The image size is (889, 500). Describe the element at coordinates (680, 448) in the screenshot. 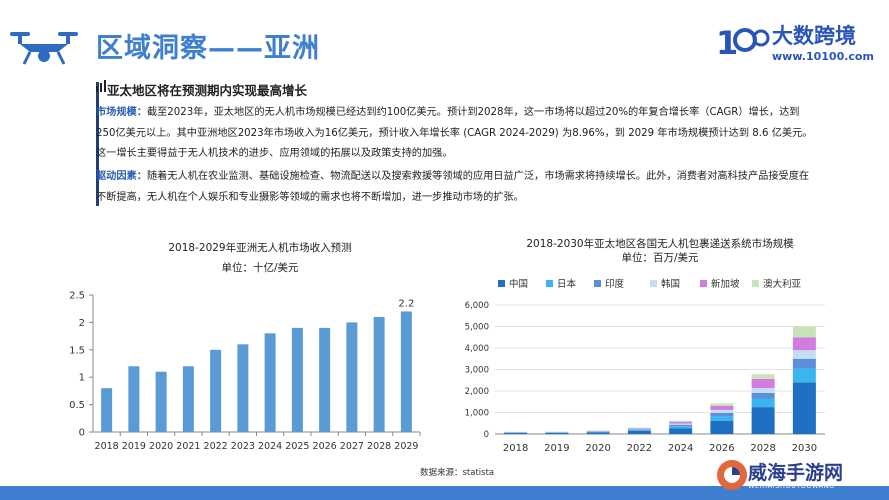

I see `chart2-x-tick-label: 2024` at that location.